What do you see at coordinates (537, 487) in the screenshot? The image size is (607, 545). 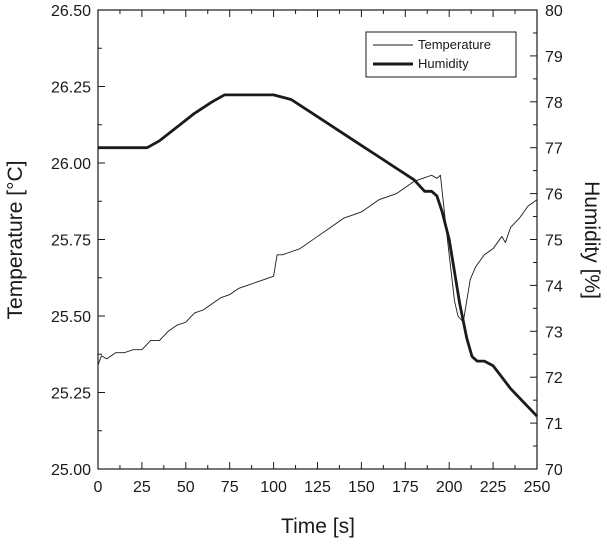 I see `x-tick-label: 250` at bounding box center [537, 487].